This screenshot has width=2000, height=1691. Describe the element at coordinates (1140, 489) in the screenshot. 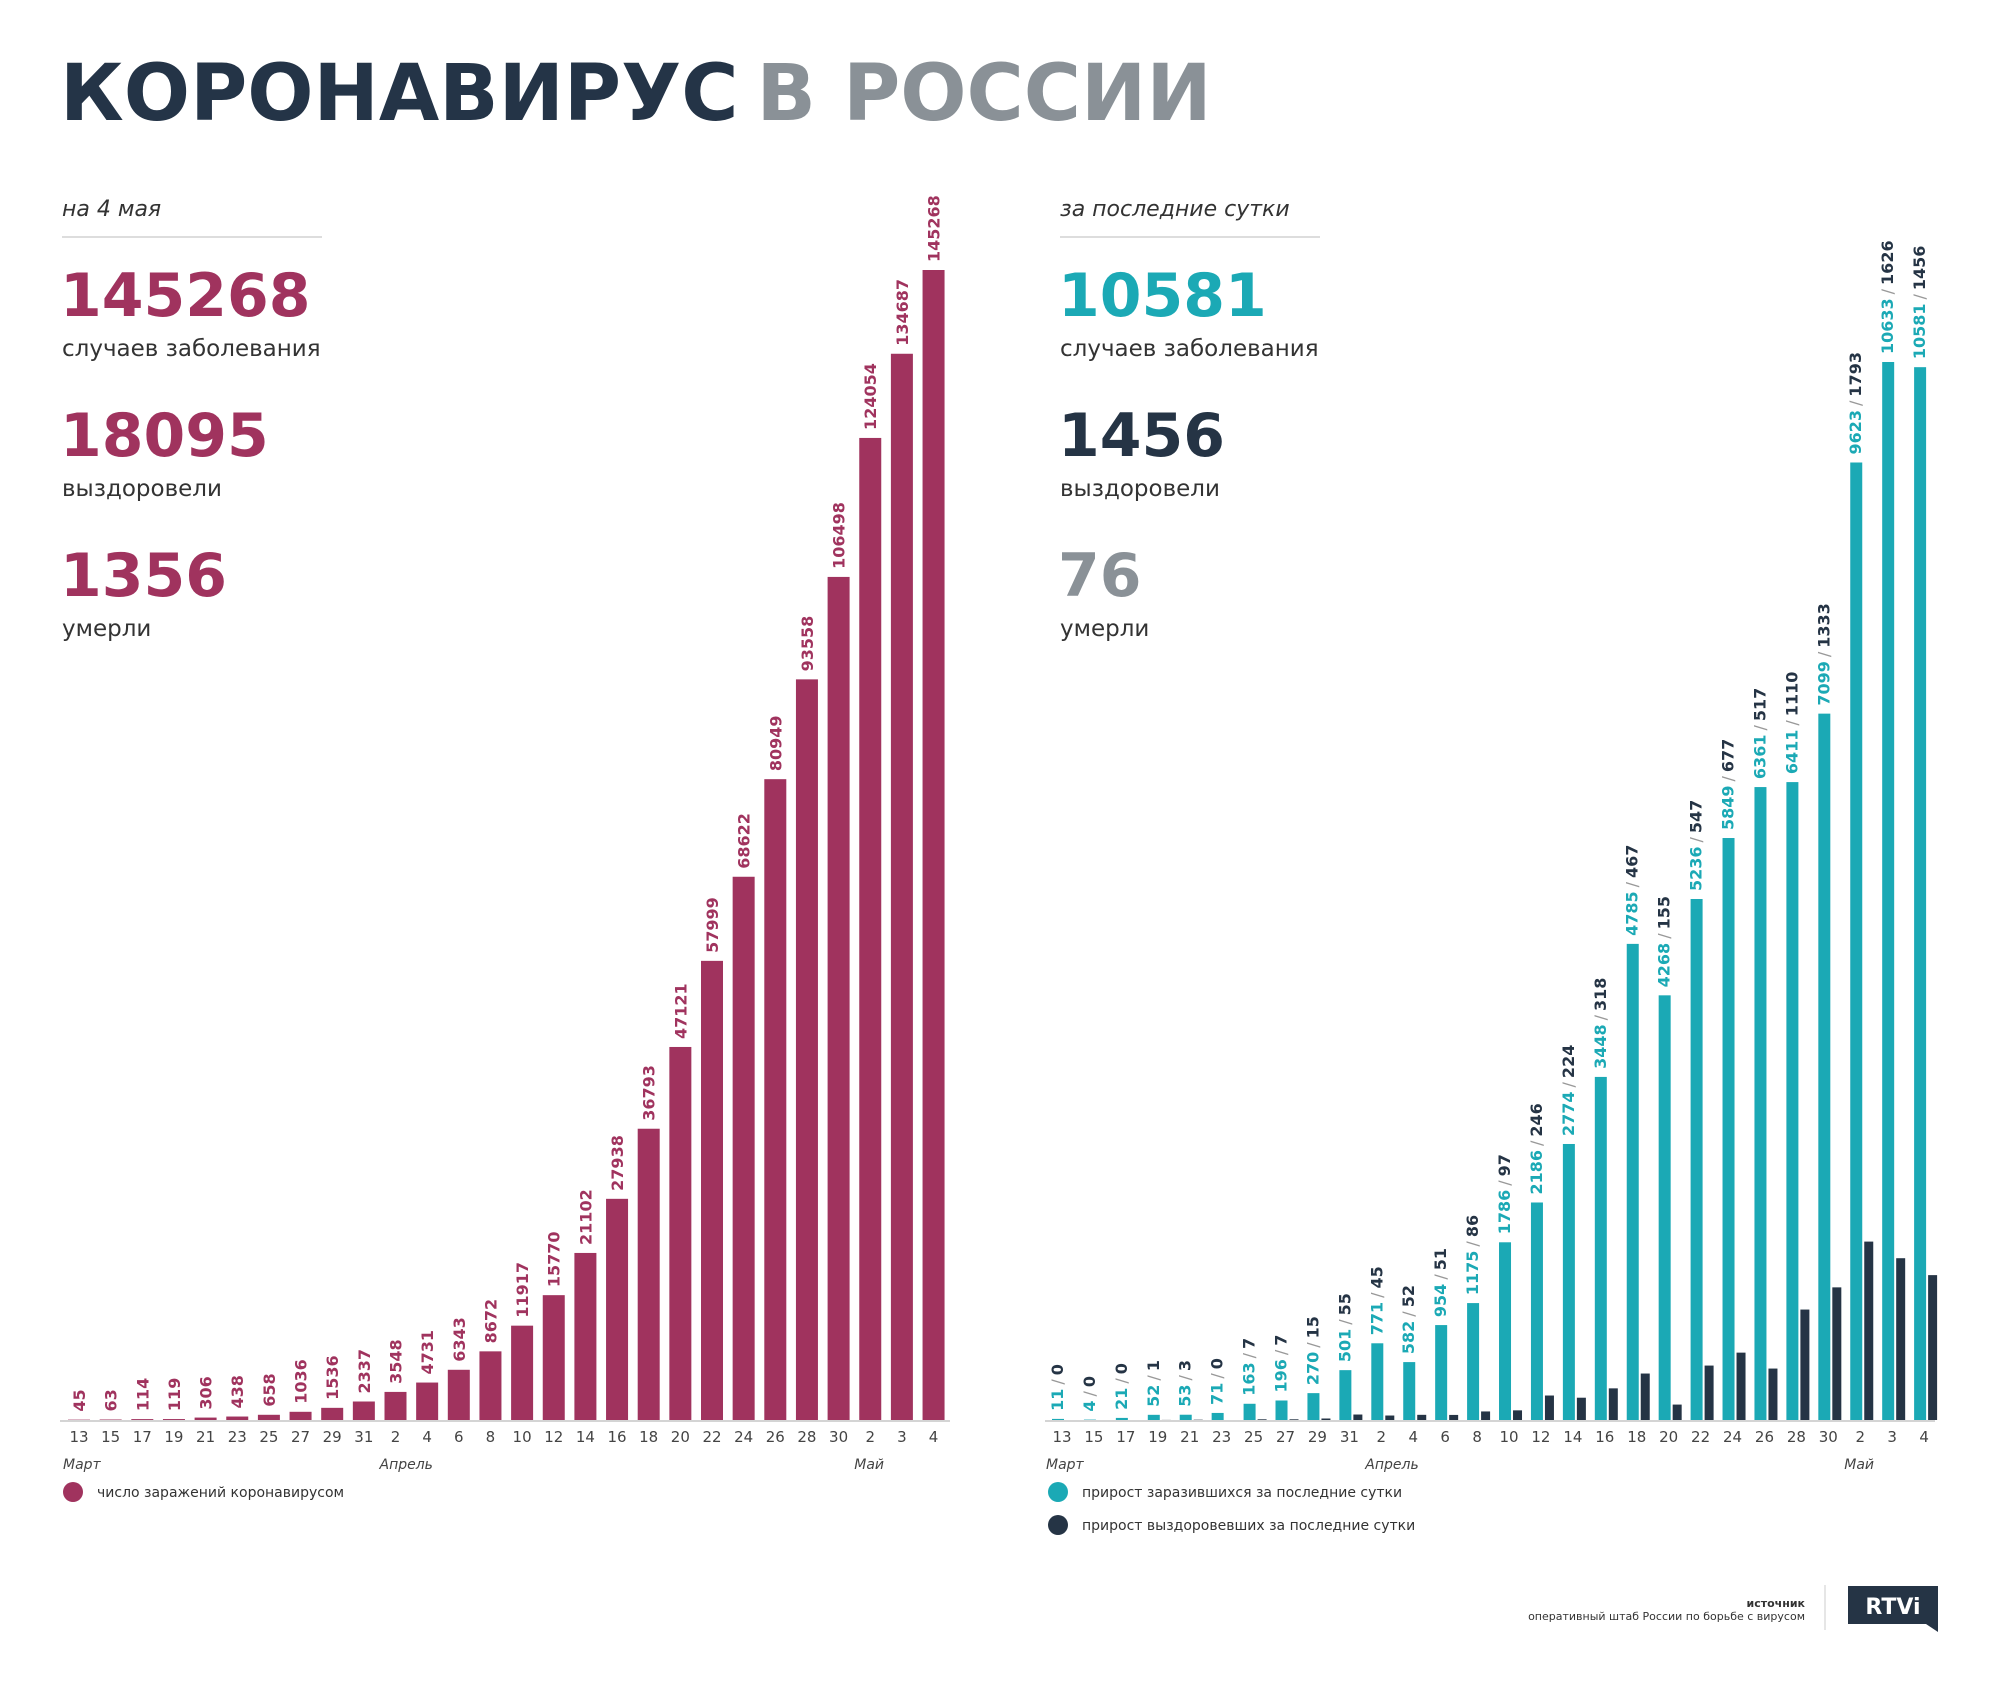

I see `stat-label: выздоровели` at that location.